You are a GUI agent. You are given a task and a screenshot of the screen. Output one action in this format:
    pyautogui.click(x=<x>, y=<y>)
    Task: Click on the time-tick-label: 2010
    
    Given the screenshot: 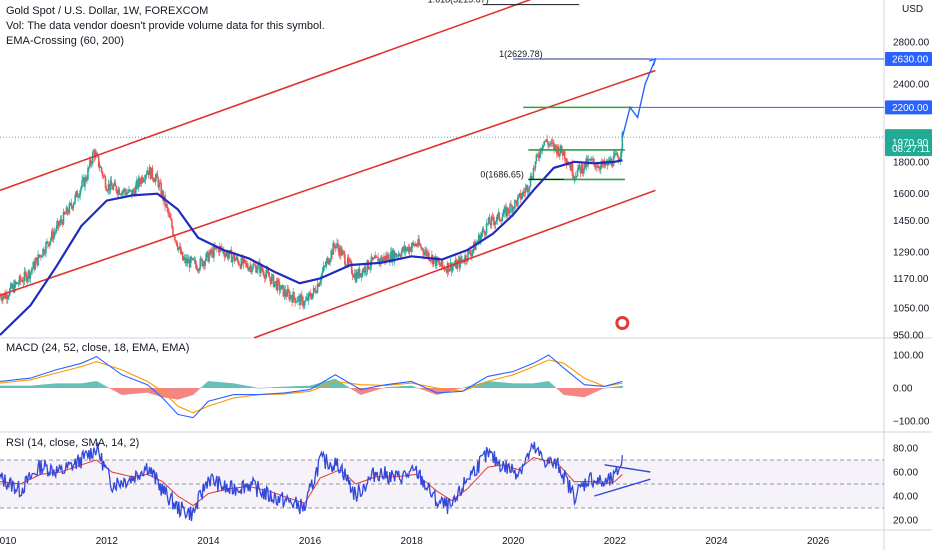 What is the action you would take?
    pyautogui.click(x=8, y=541)
    